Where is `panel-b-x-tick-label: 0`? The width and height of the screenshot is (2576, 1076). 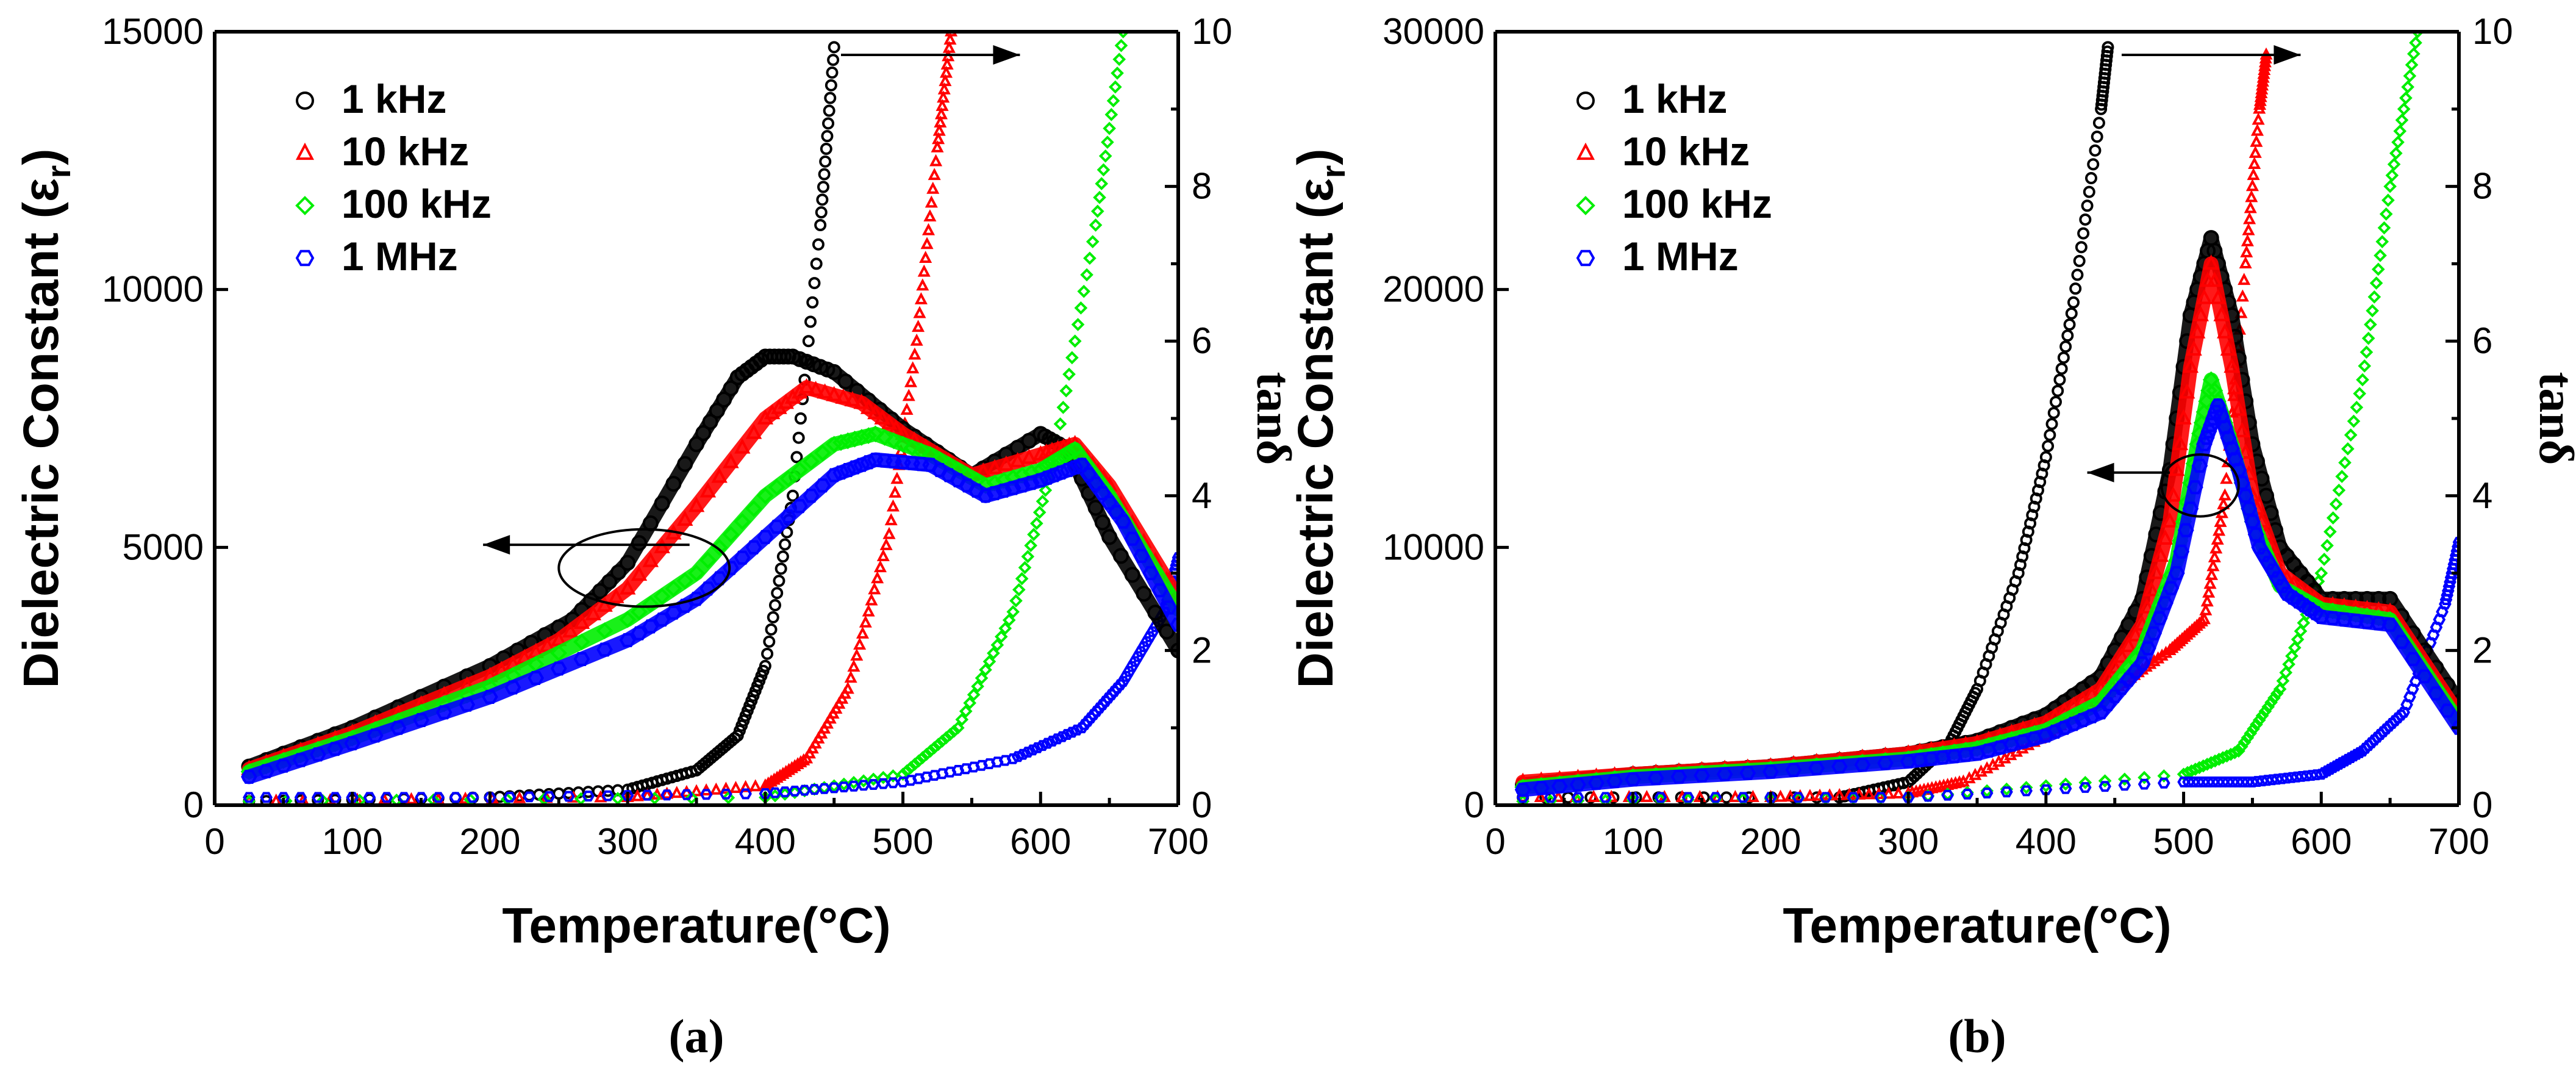 panel-b-x-tick-label: 0 is located at coordinates (1495, 841).